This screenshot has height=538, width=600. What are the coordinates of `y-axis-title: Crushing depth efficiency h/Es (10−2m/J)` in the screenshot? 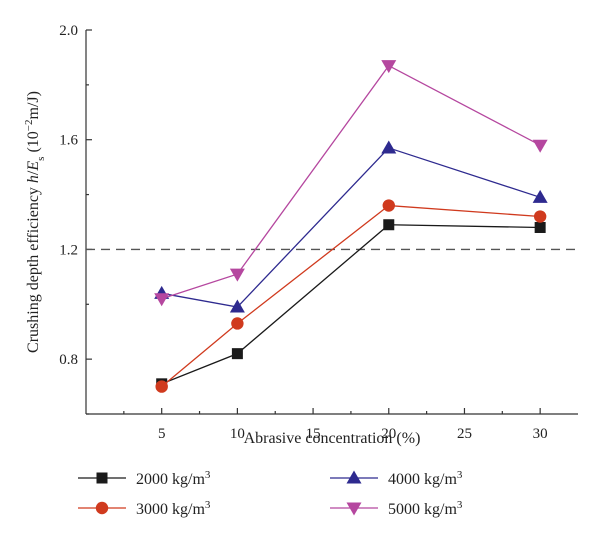 It's located at (35, 222).